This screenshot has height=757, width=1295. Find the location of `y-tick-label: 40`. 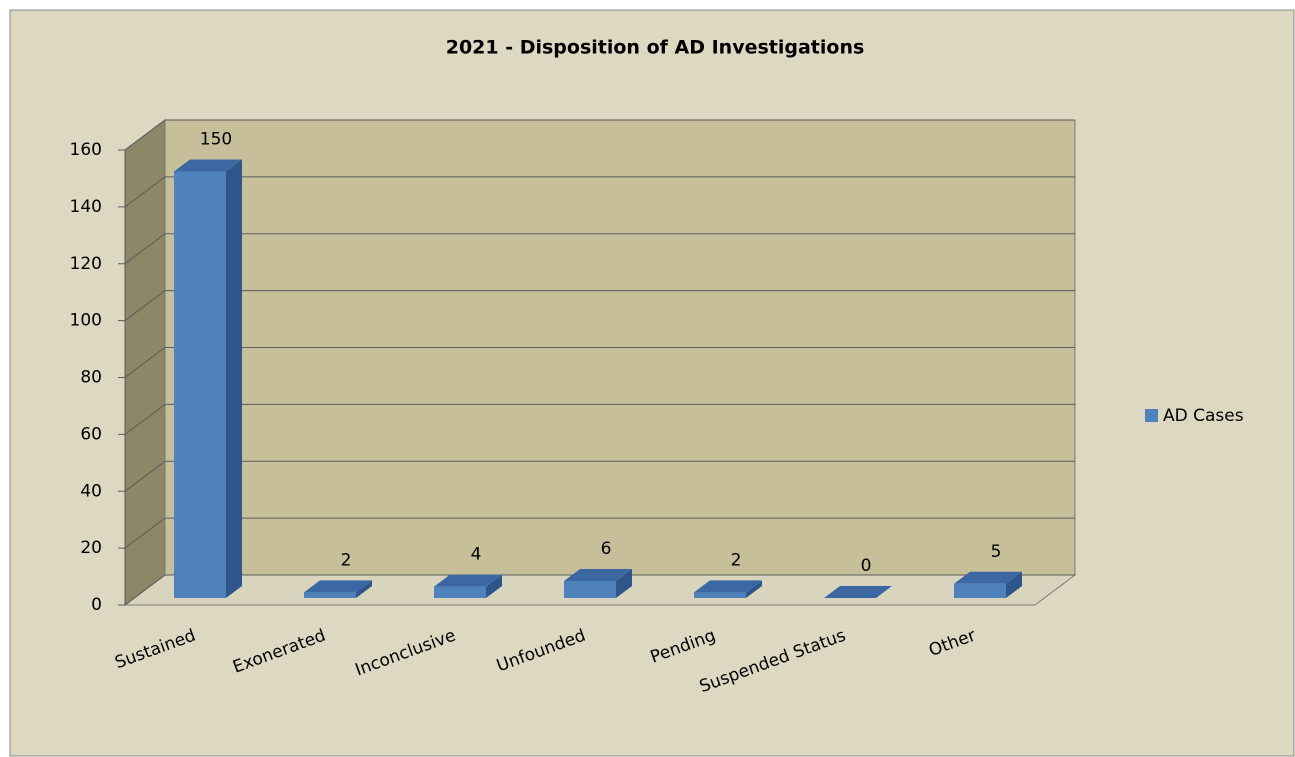

y-tick-label: 40 is located at coordinates (91, 491).